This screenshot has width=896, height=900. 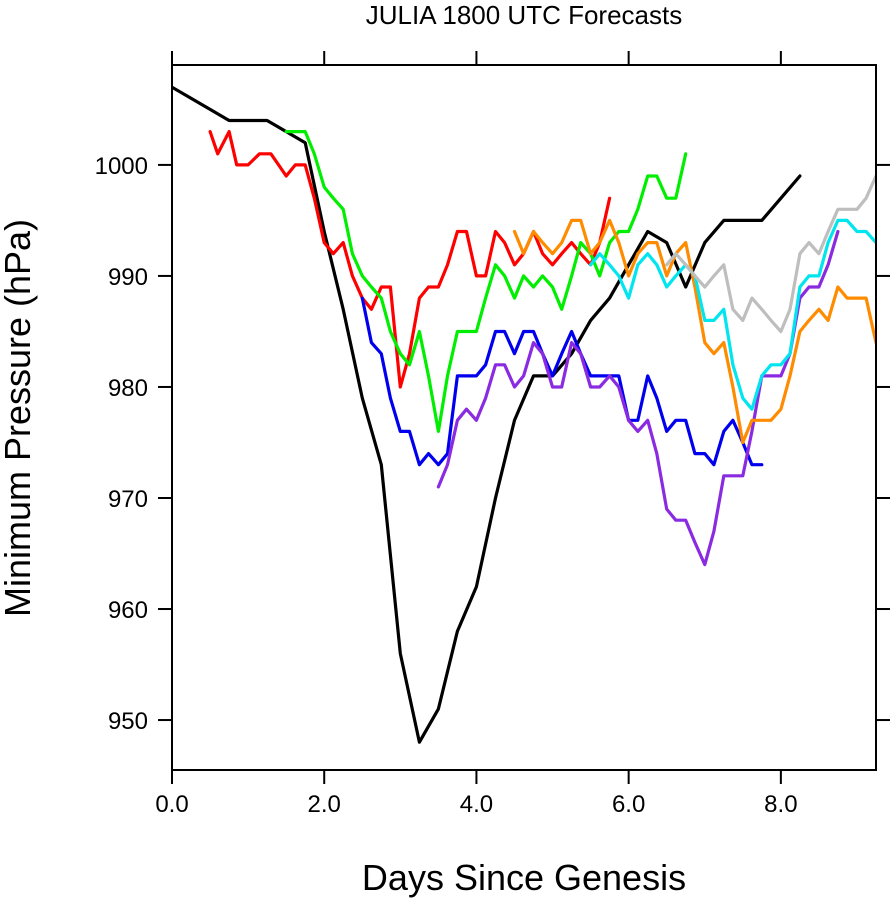 I want to click on y-axis-label: Minimum Pressure (hPa), so click(x=19, y=418).